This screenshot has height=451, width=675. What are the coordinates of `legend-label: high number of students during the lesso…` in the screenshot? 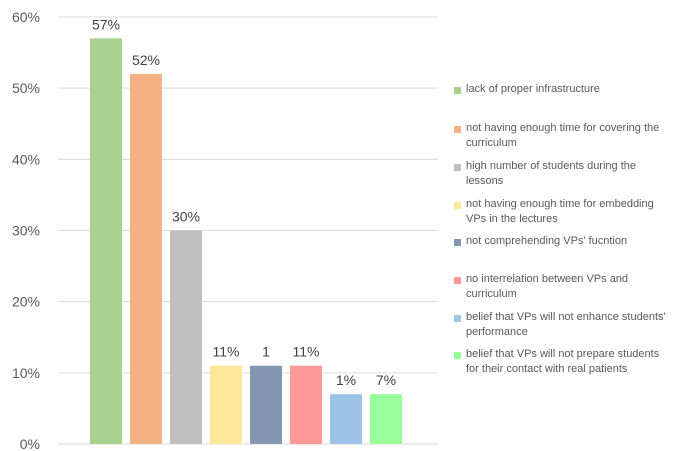 It's located at (551, 173).